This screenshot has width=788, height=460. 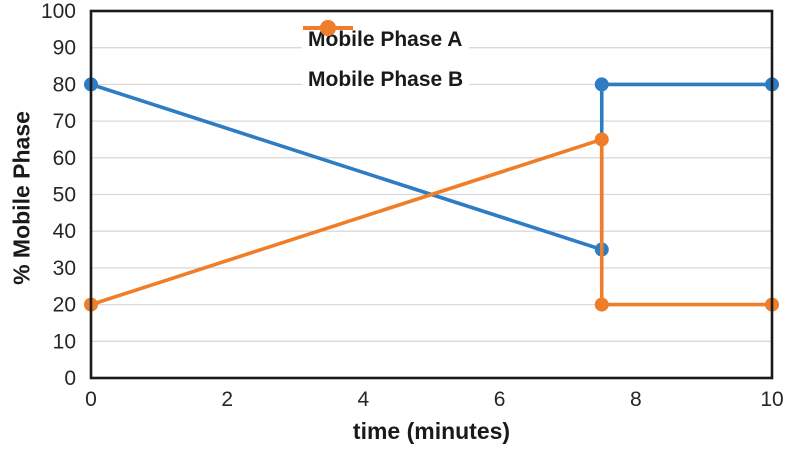 I want to click on y-tick-label: 80, so click(x=64, y=84).